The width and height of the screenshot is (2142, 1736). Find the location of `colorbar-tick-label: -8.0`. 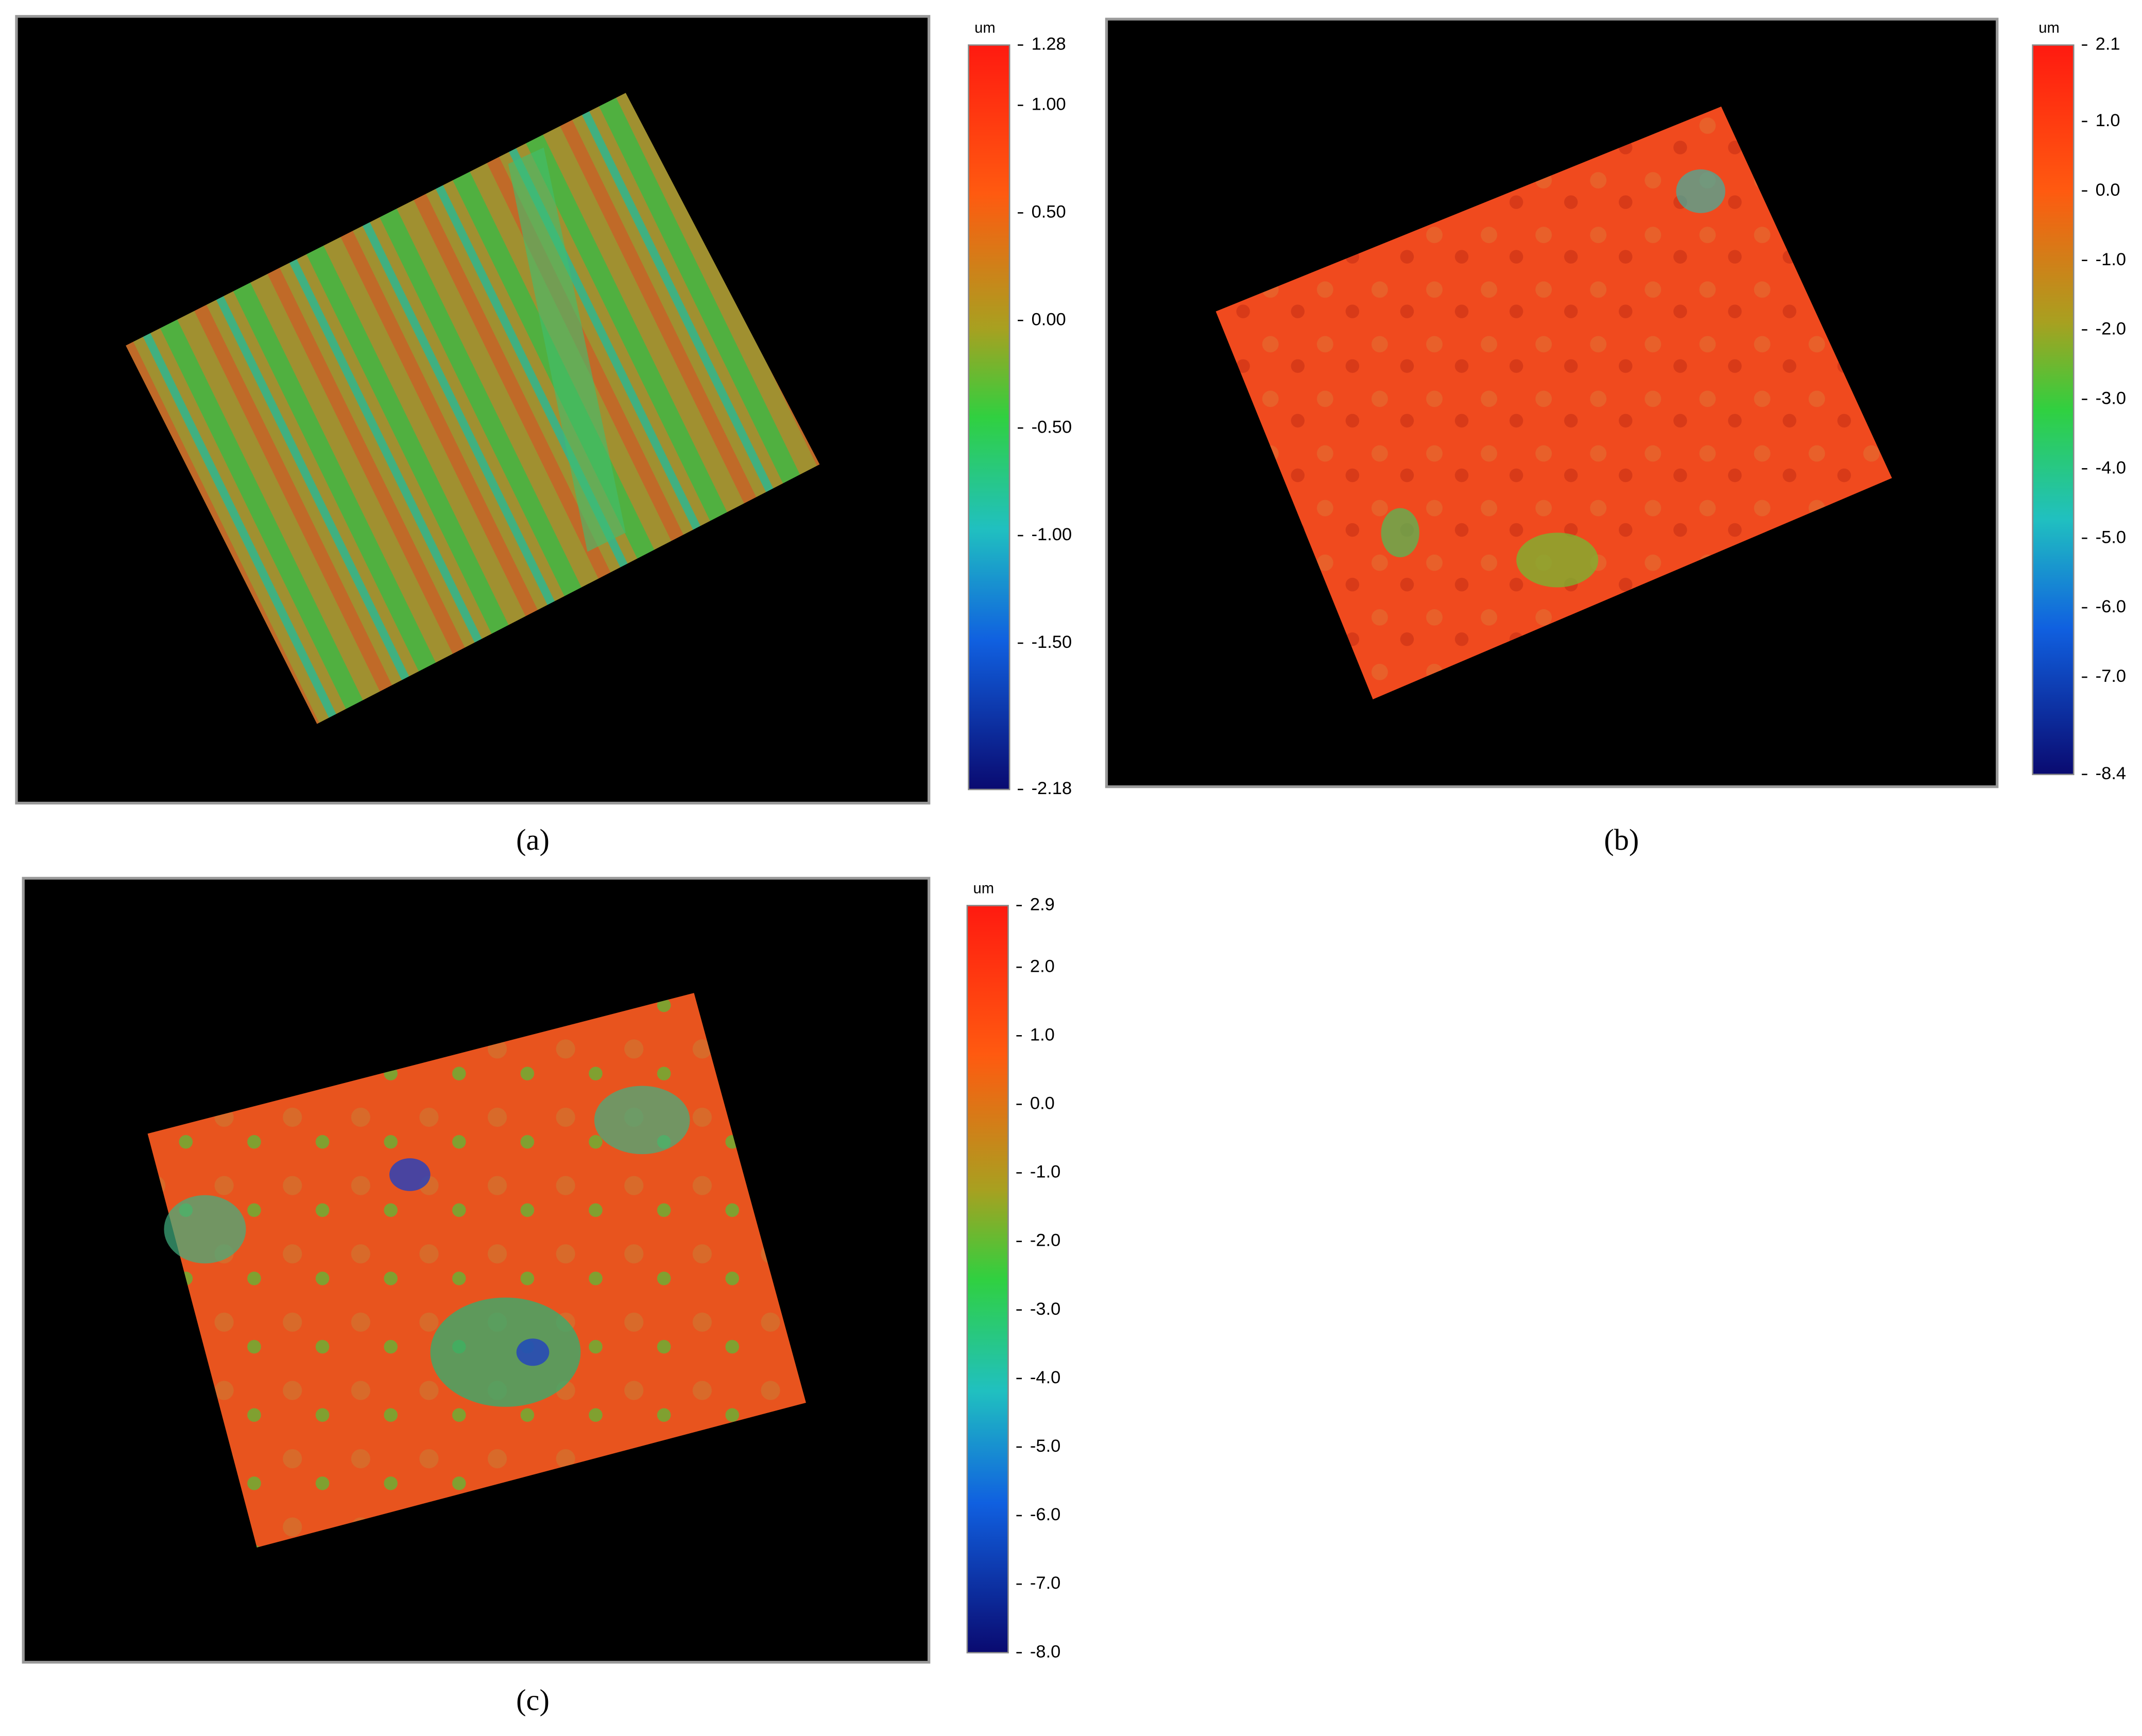

colorbar-tick-label: -8.0 is located at coordinates (1045, 1652).